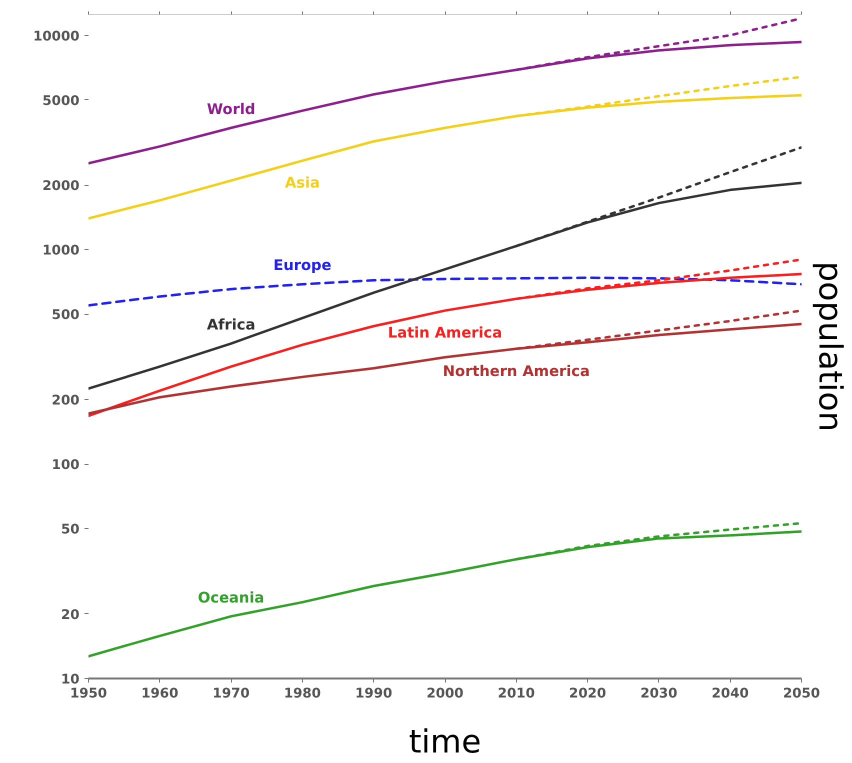 This screenshot has height=763, width=852. Describe the element at coordinates (89, 694) in the screenshot. I see `x-tick-label: 1950` at that location.